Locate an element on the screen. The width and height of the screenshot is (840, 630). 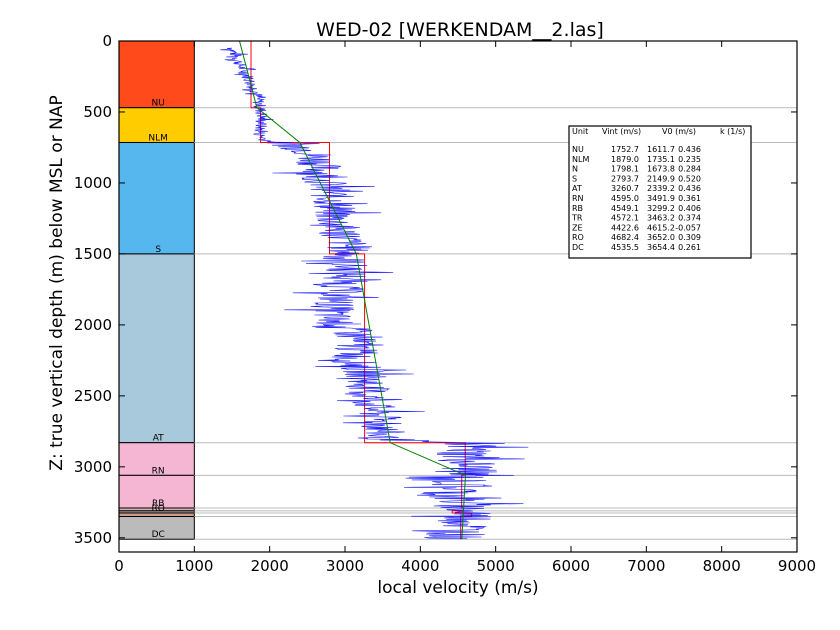
table-v0: 3652.0 is located at coordinates (661, 237).